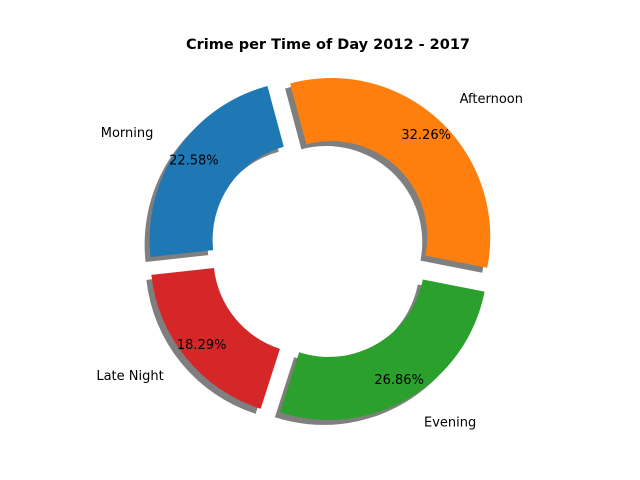  What do you see at coordinates (382, 349) in the screenshot?
I see `slice-evening` at bounding box center [382, 349].